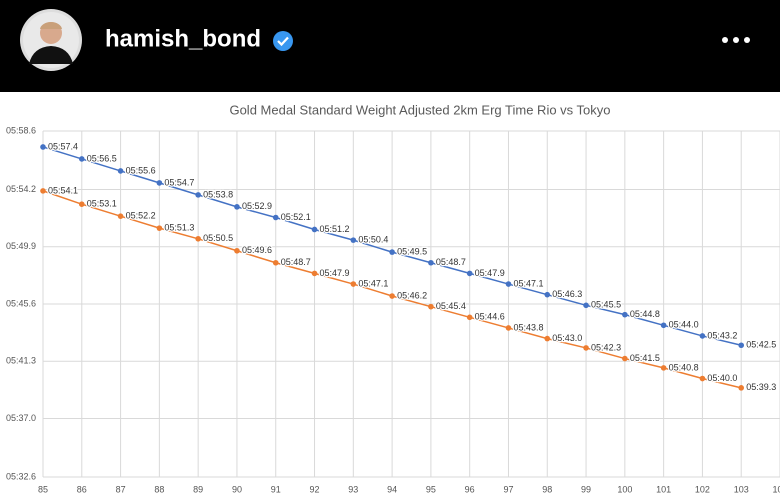 The width and height of the screenshot is (780, 498). What do you see at coordinates (353, 489) in the screenshot?
I see `x-tick-label: 93` at bounding box center [353, 489].